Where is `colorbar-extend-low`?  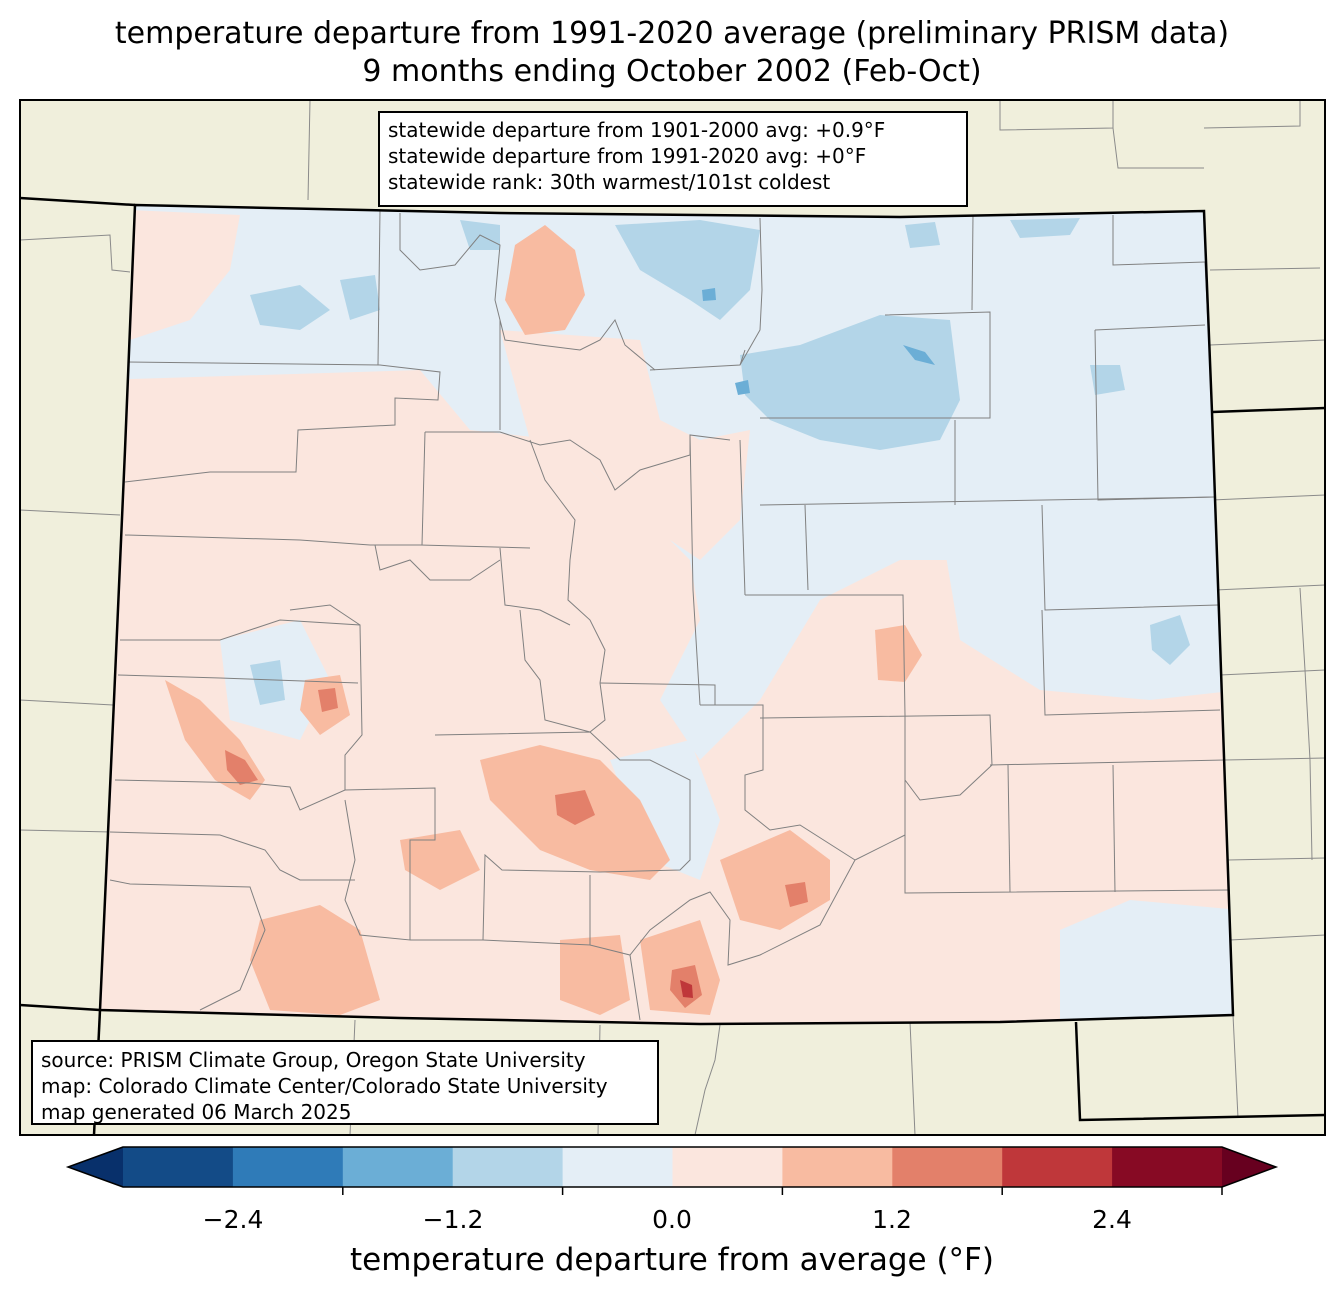 colorbar-extend-low is located at coordinates (95, 1167).